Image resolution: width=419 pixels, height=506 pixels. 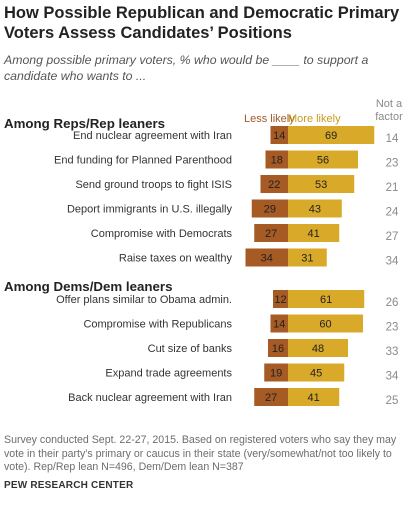 I want to click on row-label: Deport immigrants in U.S. illegally, so click(x=150, y=210).